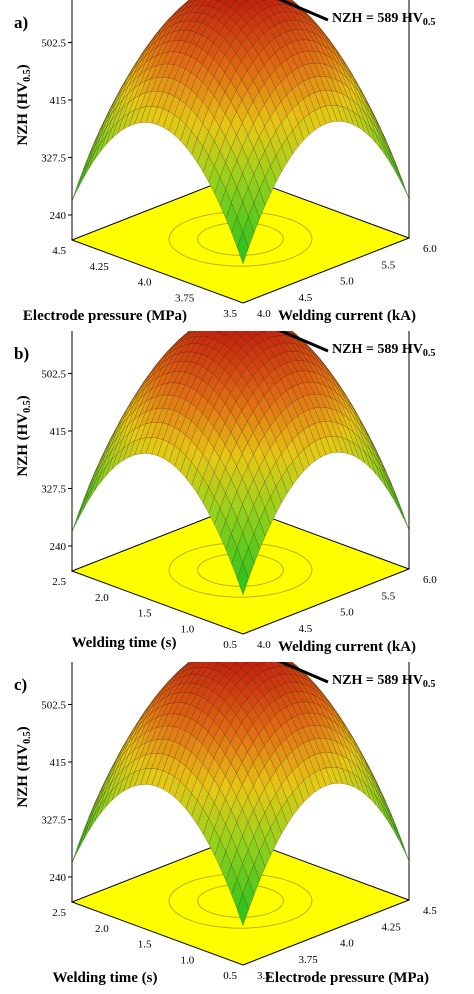 This screenshot has height=994, width=474. Describe the element at coordinates (145, 283) in the screenshot. I see `y-tick-label: 4.0` at that location.